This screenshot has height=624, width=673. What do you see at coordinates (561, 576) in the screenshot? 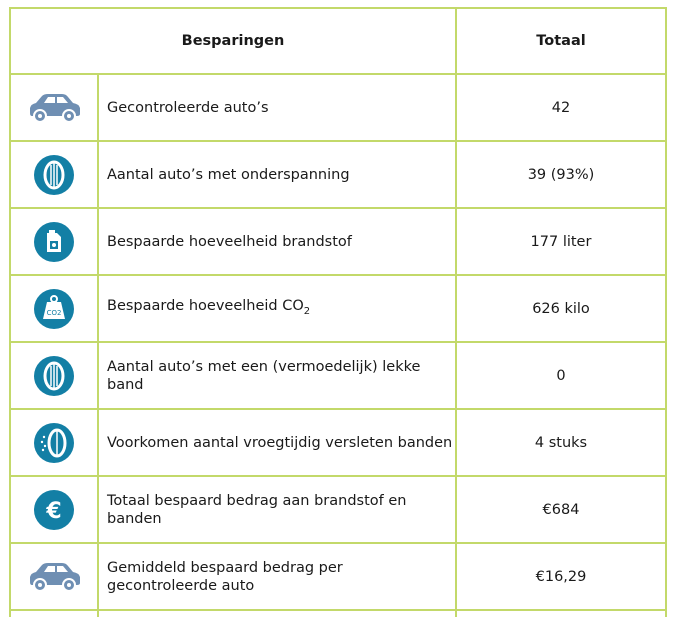
I see `row-value: €16,29` at bounding box center [561, 576].